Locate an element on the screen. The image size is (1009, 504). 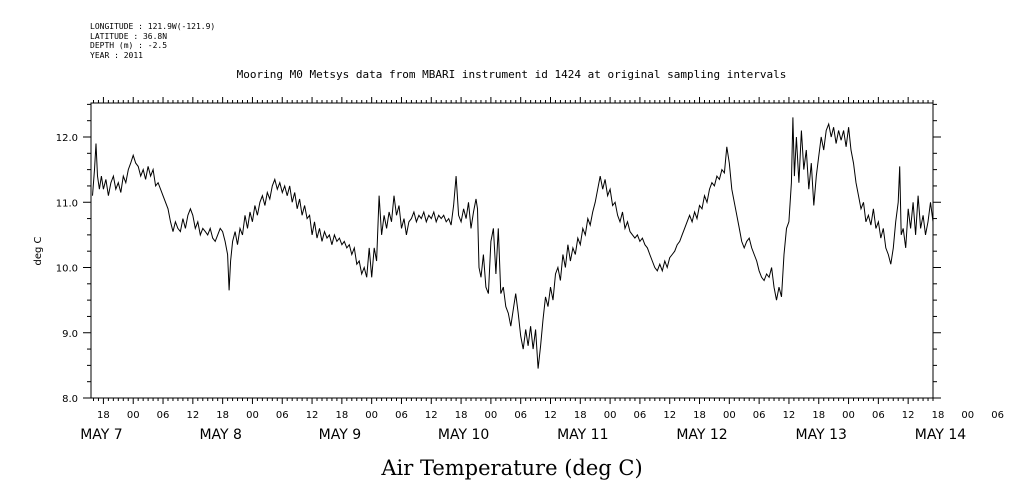
meta-longitude: LONGITUDE : 121.9W(-121.9) is located at coordinates (153, 26).